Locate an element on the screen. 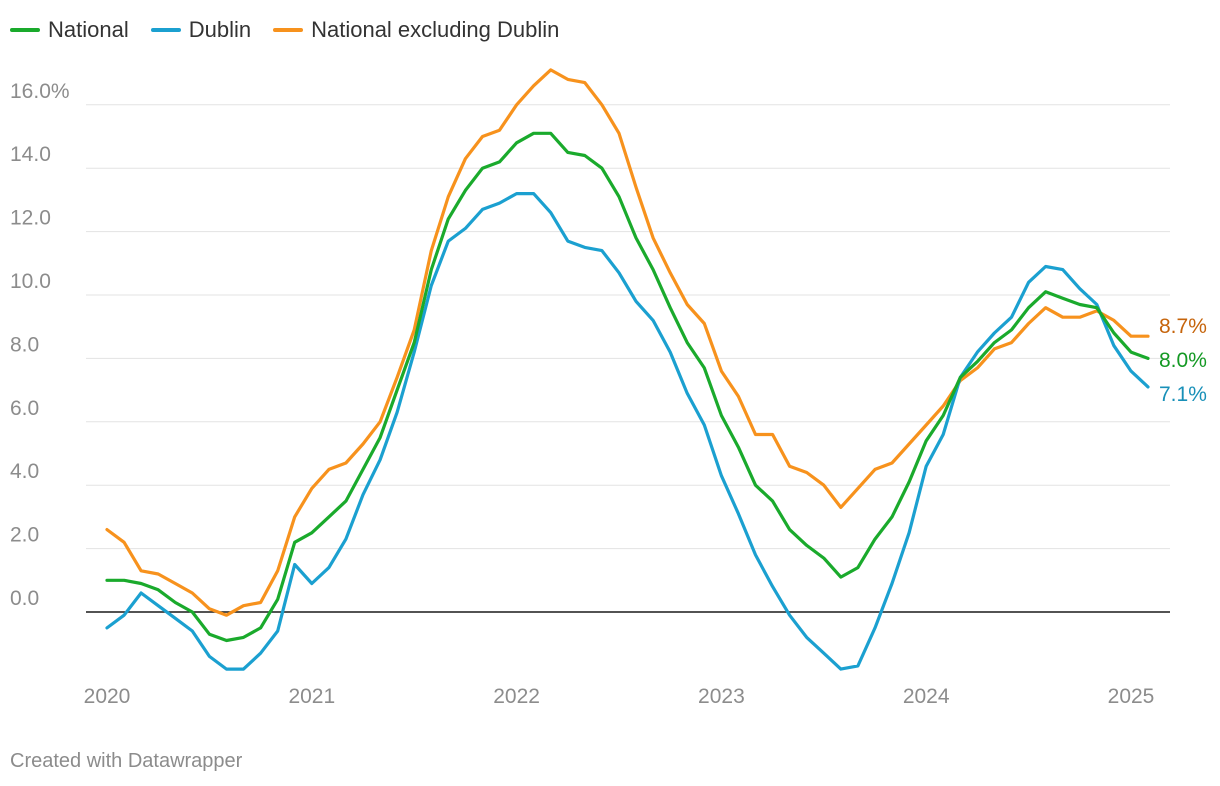 This screenshot has width=1220, height=786. x-axis-tick-labels: 2020 2021 2022 2023 2024 2025 is located at coordinates (619, 696).